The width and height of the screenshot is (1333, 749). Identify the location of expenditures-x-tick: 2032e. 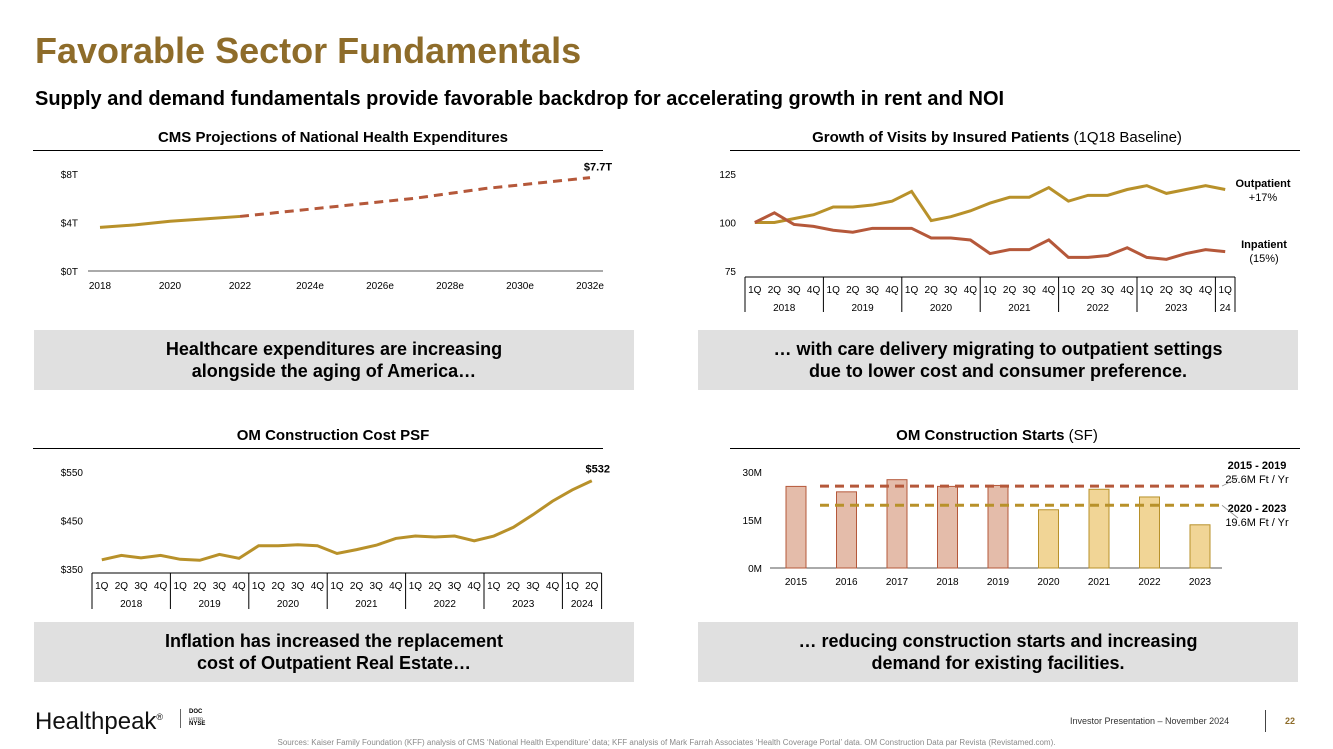
(590, 286).